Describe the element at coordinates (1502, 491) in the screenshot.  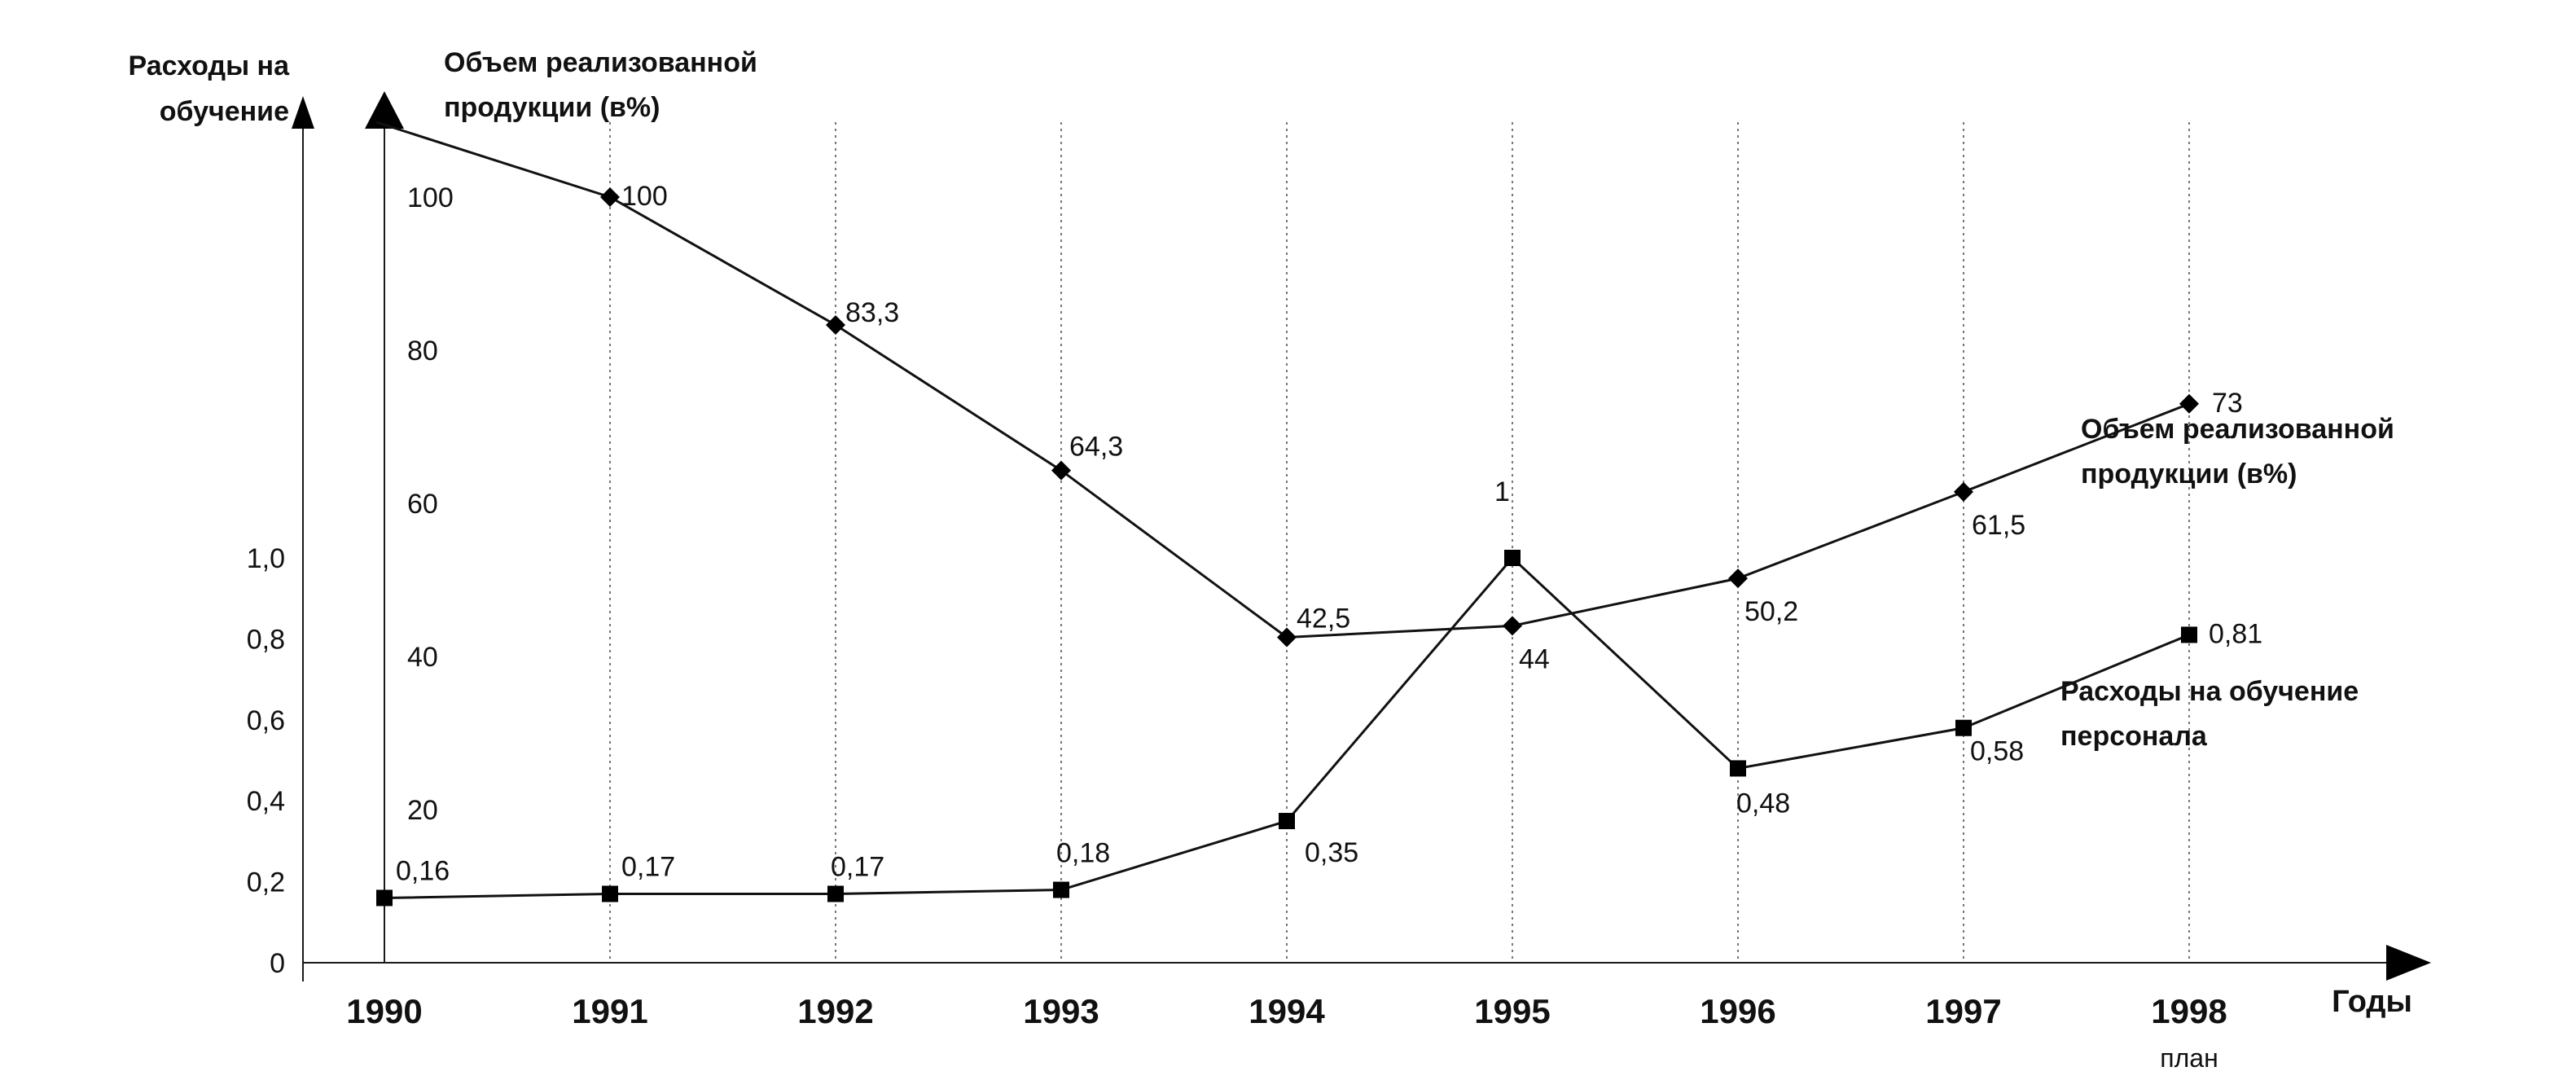
I see `data-label-training-1995: 1` at that location.